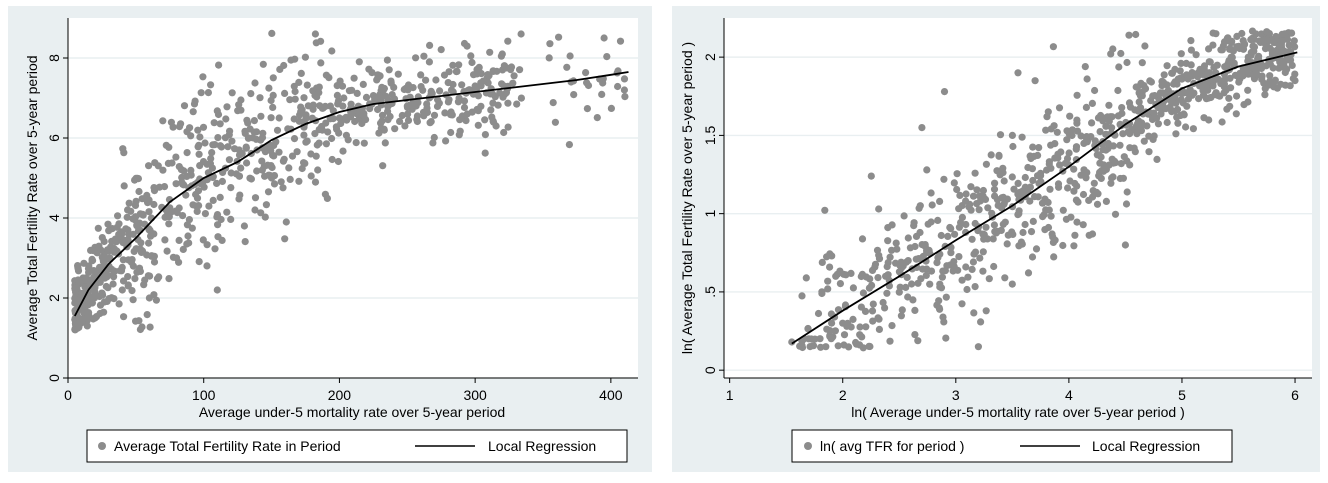 The image size is (1328, 483). I want to click on x-axis-ticks: 0 100 200 300 400, so click(343, 390).